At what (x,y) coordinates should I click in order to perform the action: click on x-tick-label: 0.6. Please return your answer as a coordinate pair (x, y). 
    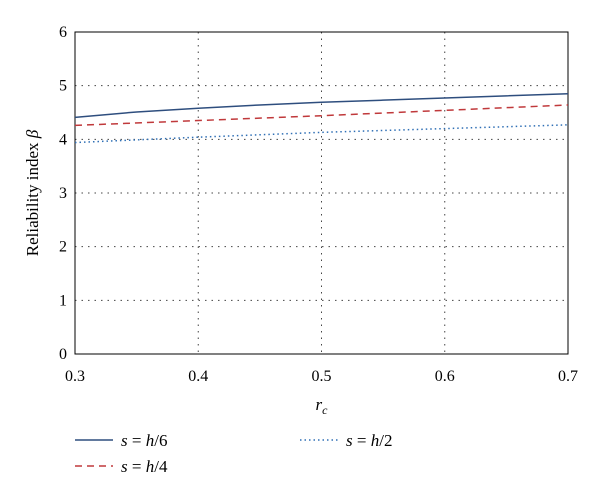
    Looking at the image, I should click on (445, 376).